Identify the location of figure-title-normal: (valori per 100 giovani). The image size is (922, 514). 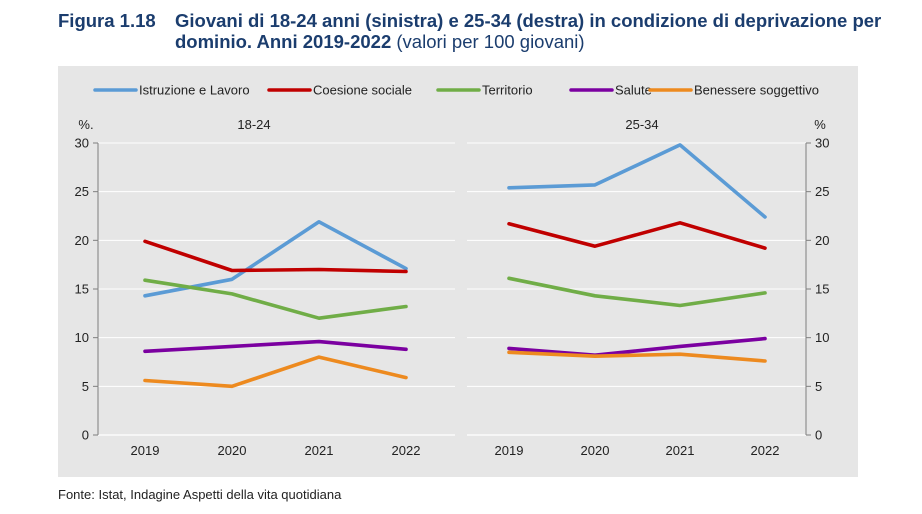
(490, 41).